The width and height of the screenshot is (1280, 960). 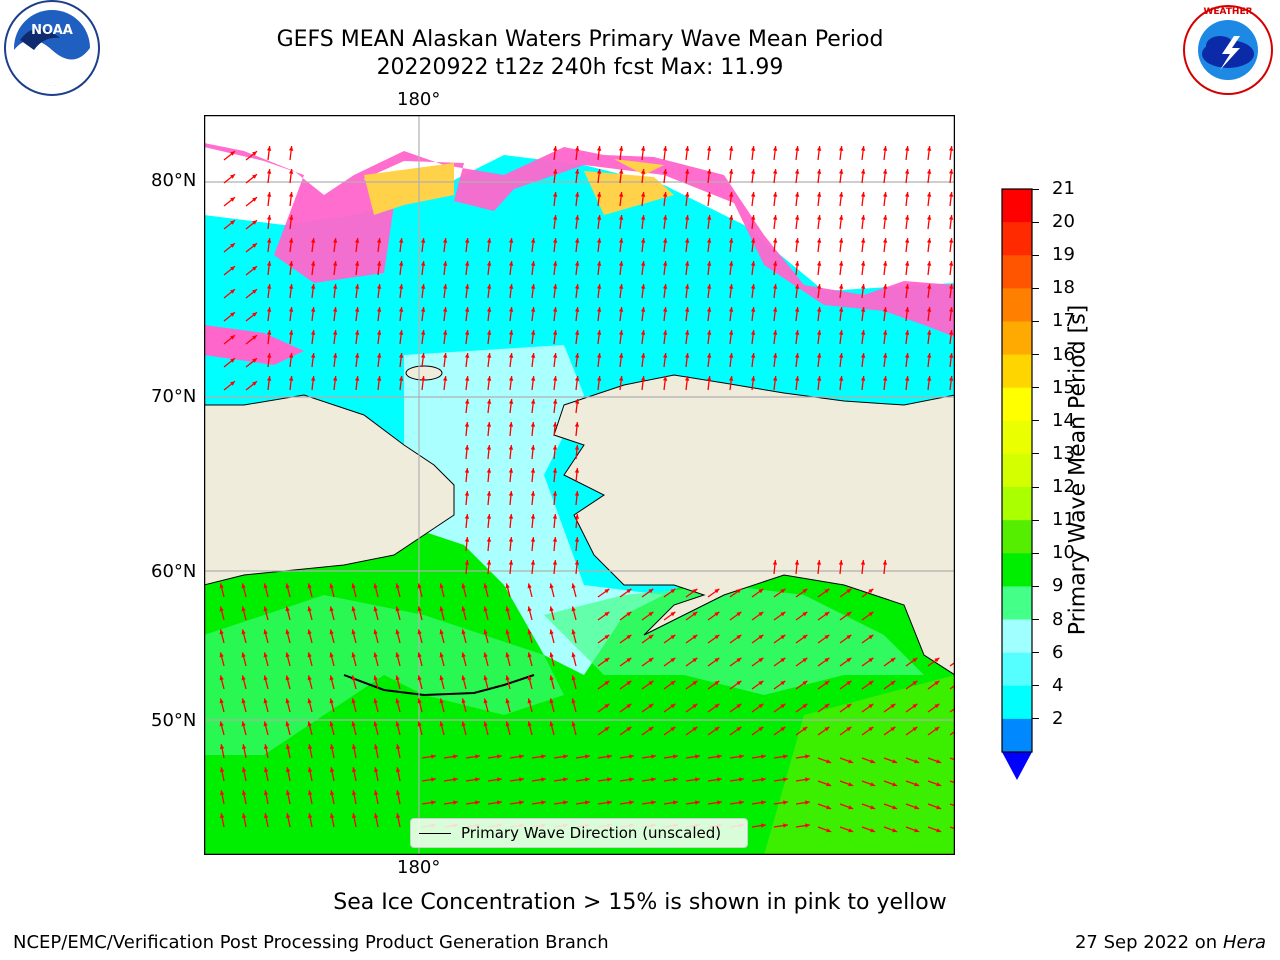 I want to click on lon-label-top: 180°, so click(x=419, y=99).